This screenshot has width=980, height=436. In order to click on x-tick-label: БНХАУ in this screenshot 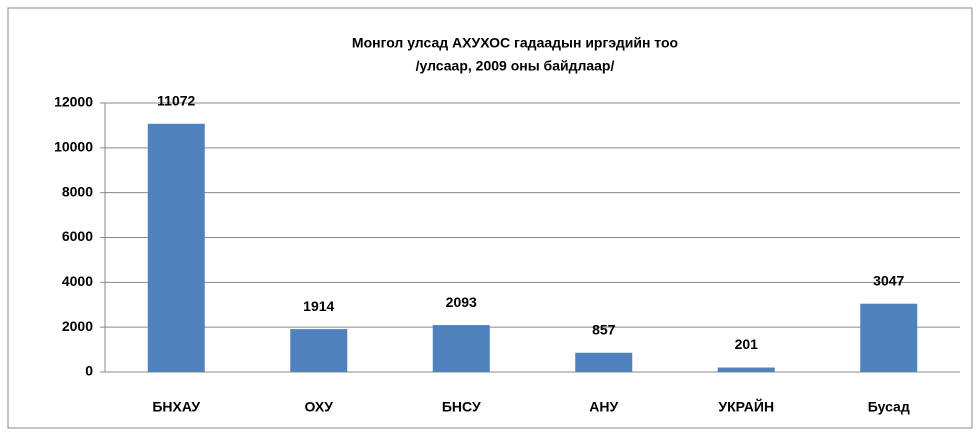, I will do `click(176, 407)`.